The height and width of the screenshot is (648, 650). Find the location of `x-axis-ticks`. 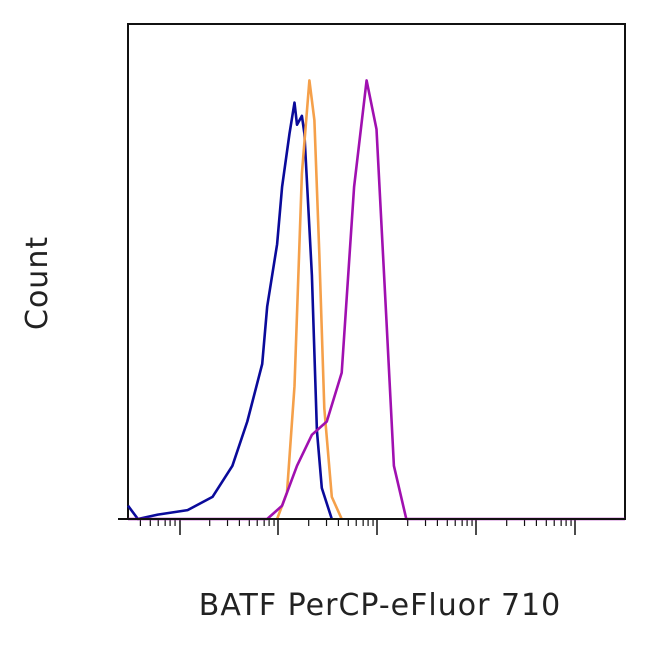

x-axis-ticks is located at coordinates (357, 527).